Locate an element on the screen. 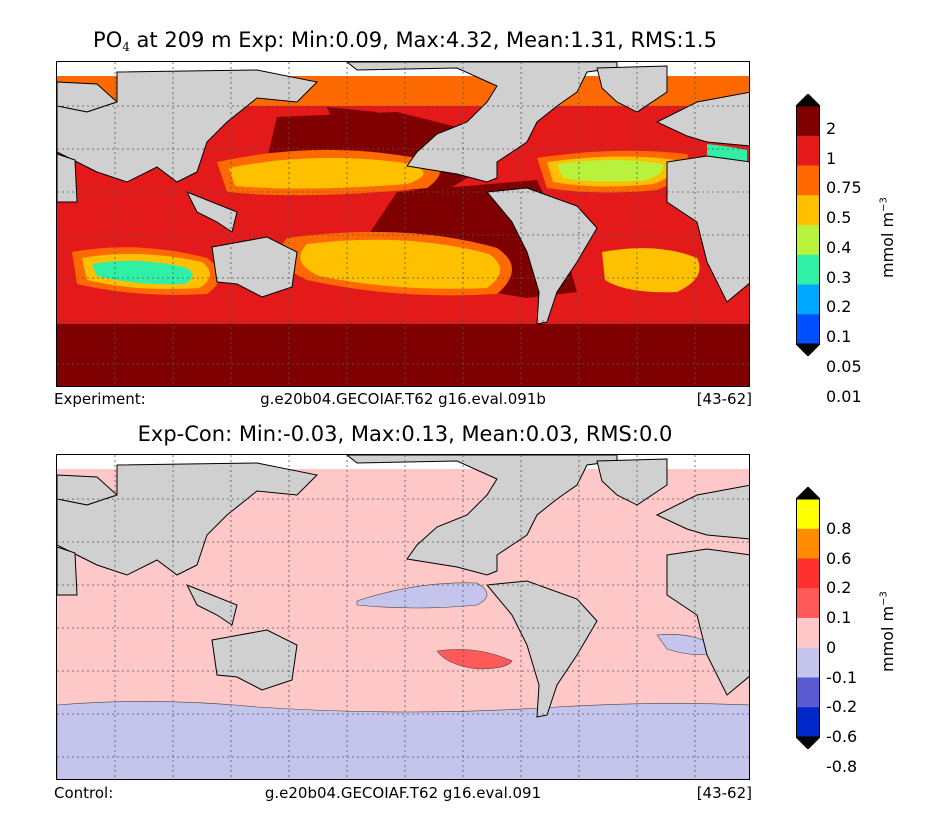 The width and height of the screenshot is (934, 834). south-pacific-gyre is located at coordinates (400, 264).